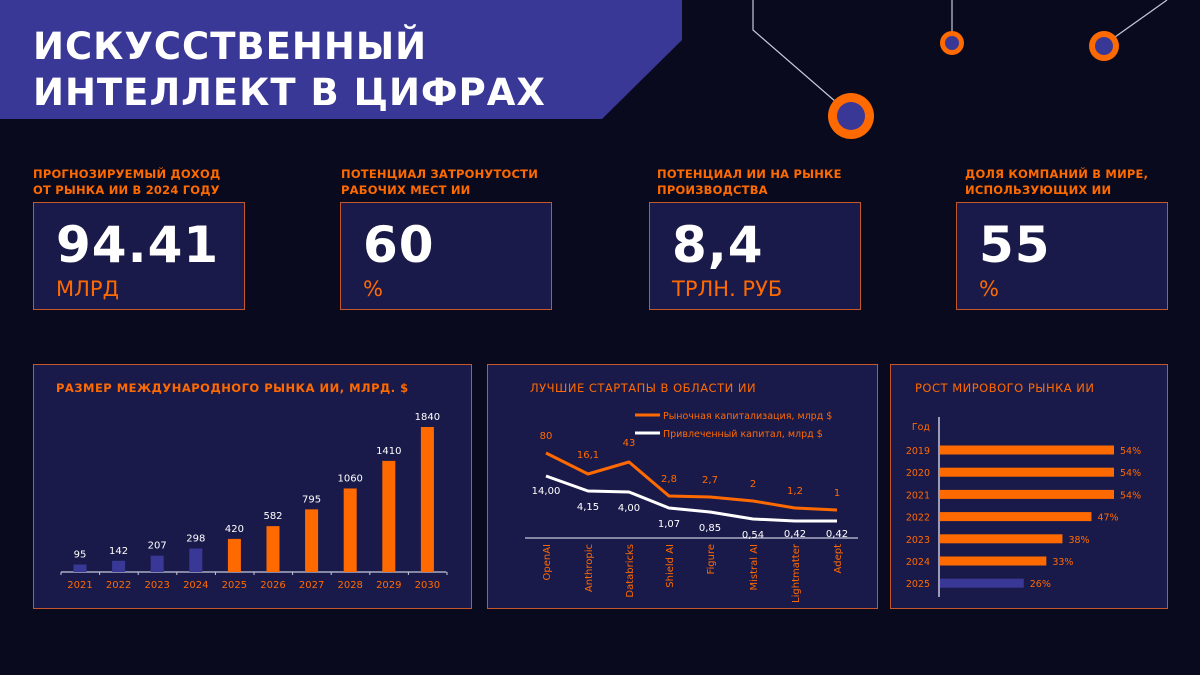 Image resolution: width=1200 pixels, height=675 pixels. What do you see at coordinates (1040, 584) in the screenshot?
I see `hbar-value-label: 26%` at bounding box center [1040, 584].